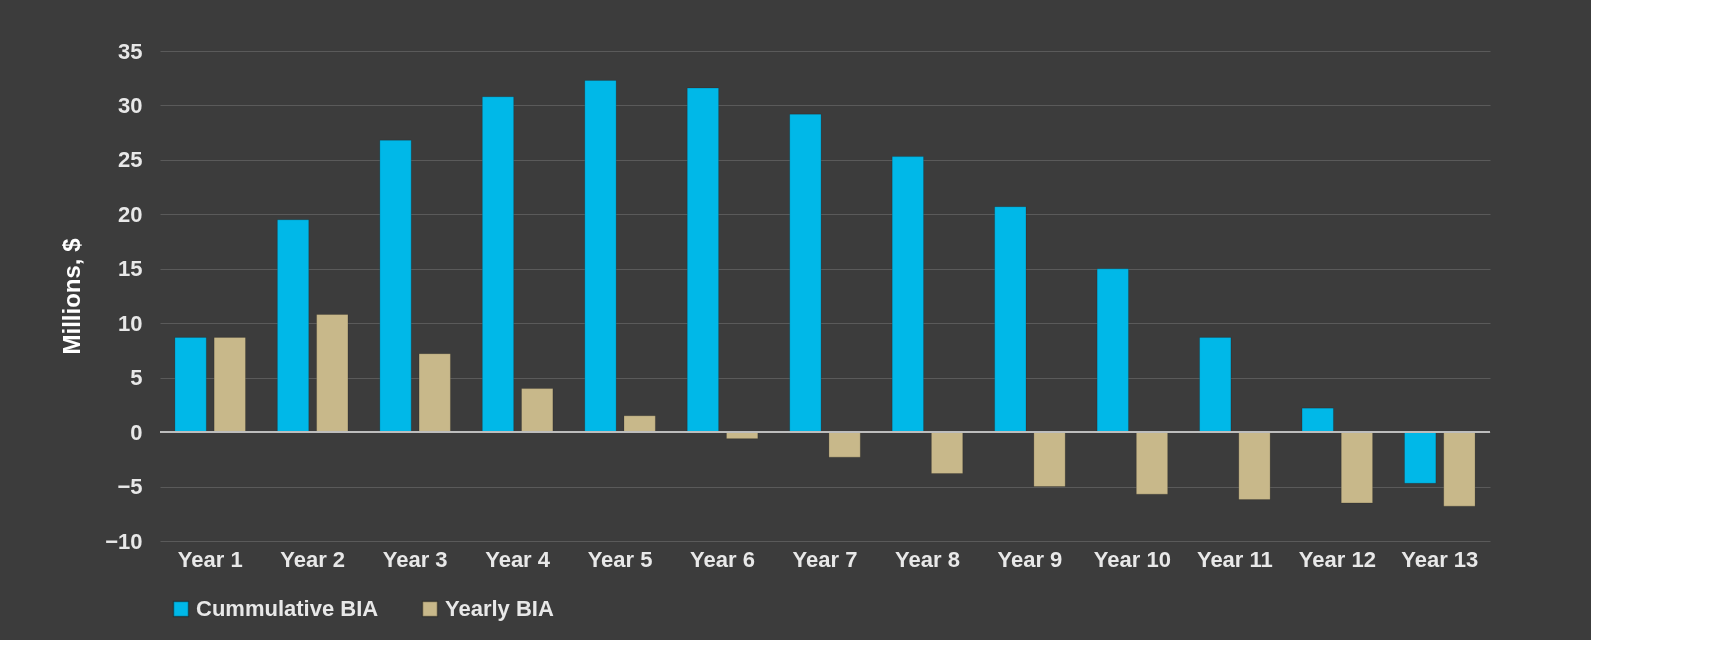 The image size is (1725, 672). I want to click on y-tick-label: 15, so click(130, 269).